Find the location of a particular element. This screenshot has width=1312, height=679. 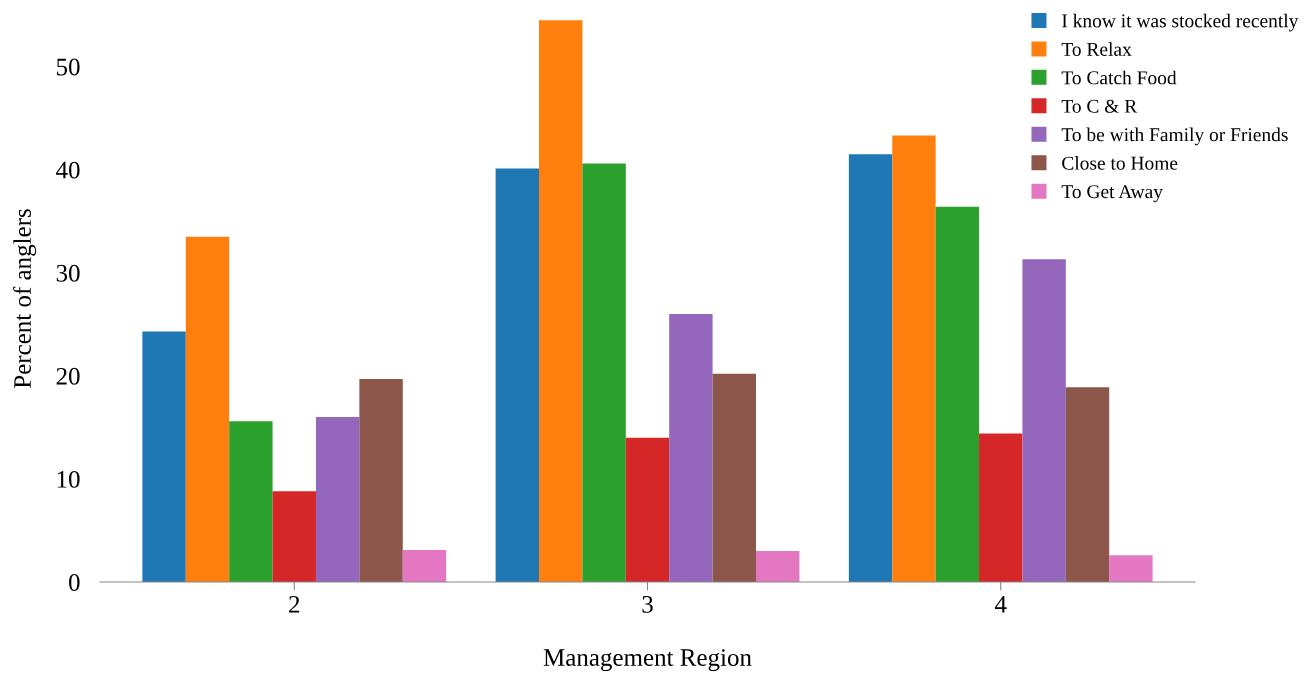

x-tick-label: 4 is located at coordinates (1000, 604).